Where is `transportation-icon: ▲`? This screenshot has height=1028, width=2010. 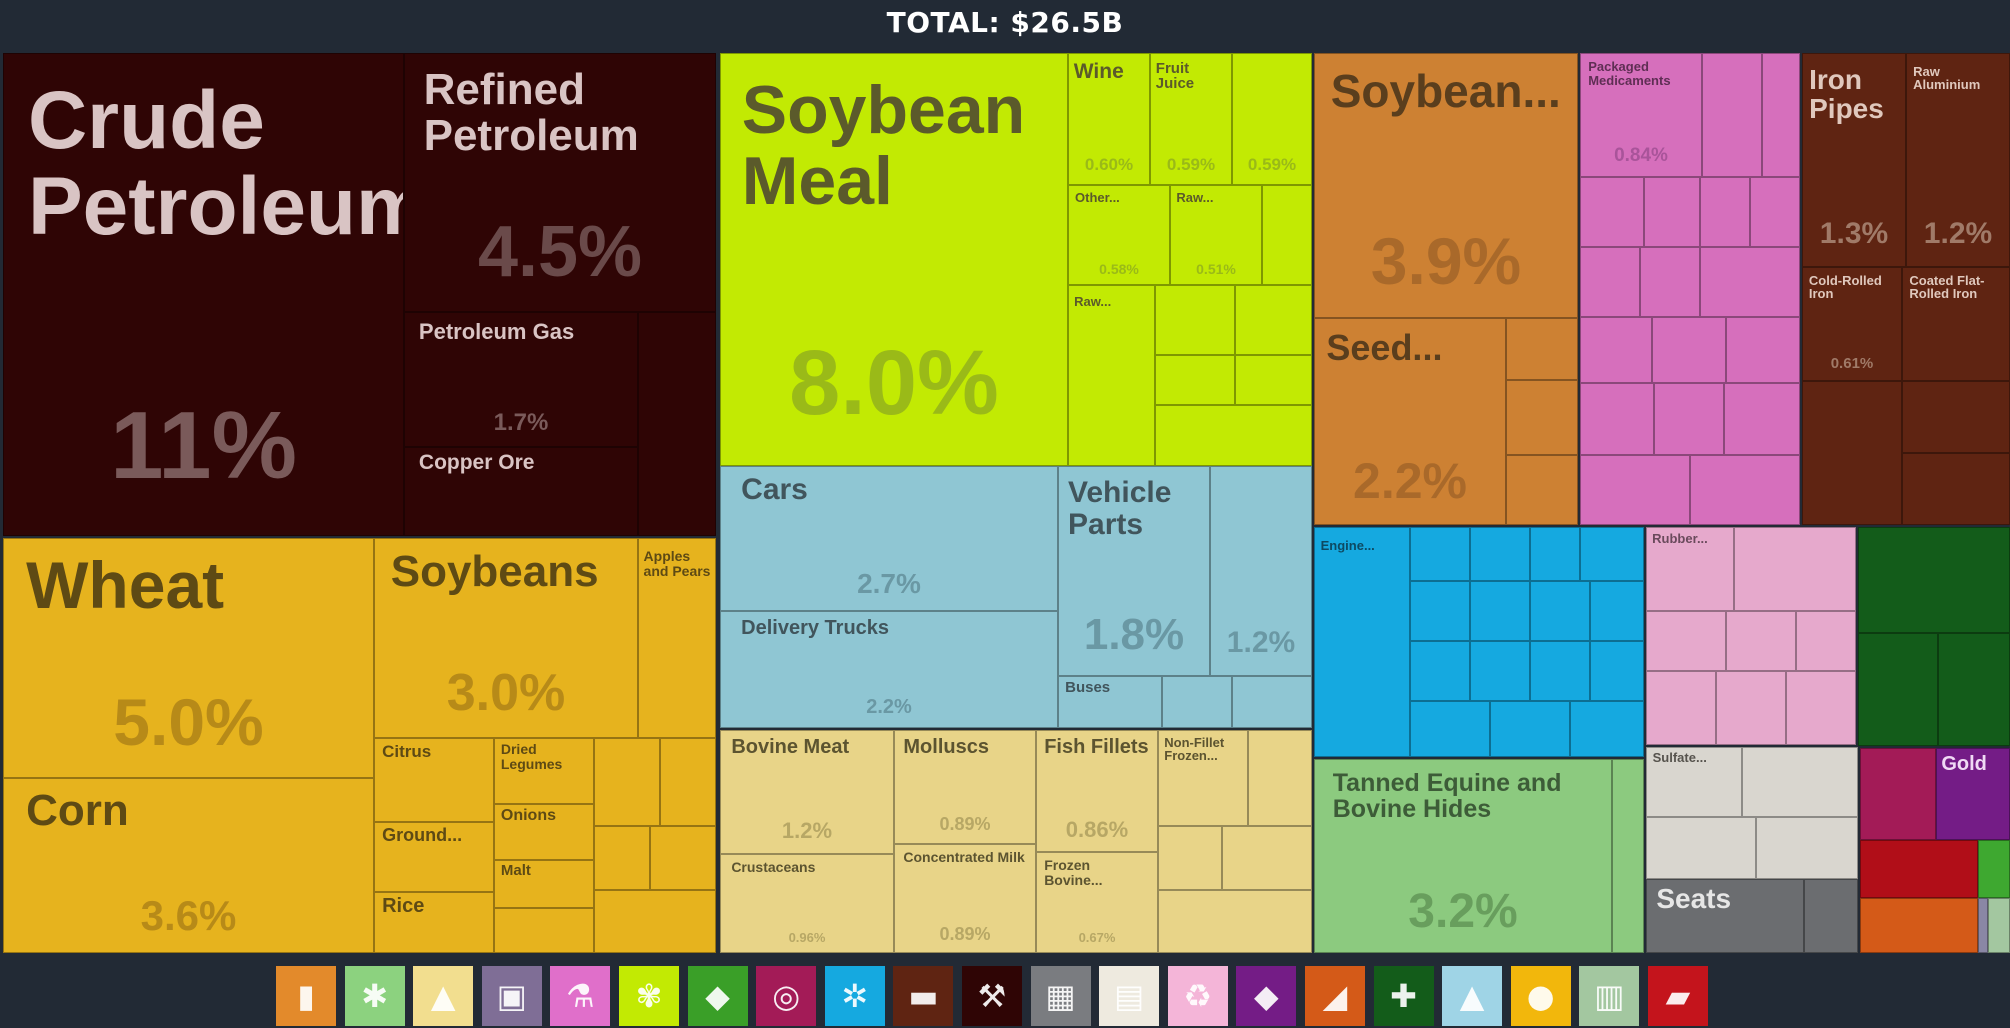
transportation-icon: ▲ is located at coordinates (1472, 996).